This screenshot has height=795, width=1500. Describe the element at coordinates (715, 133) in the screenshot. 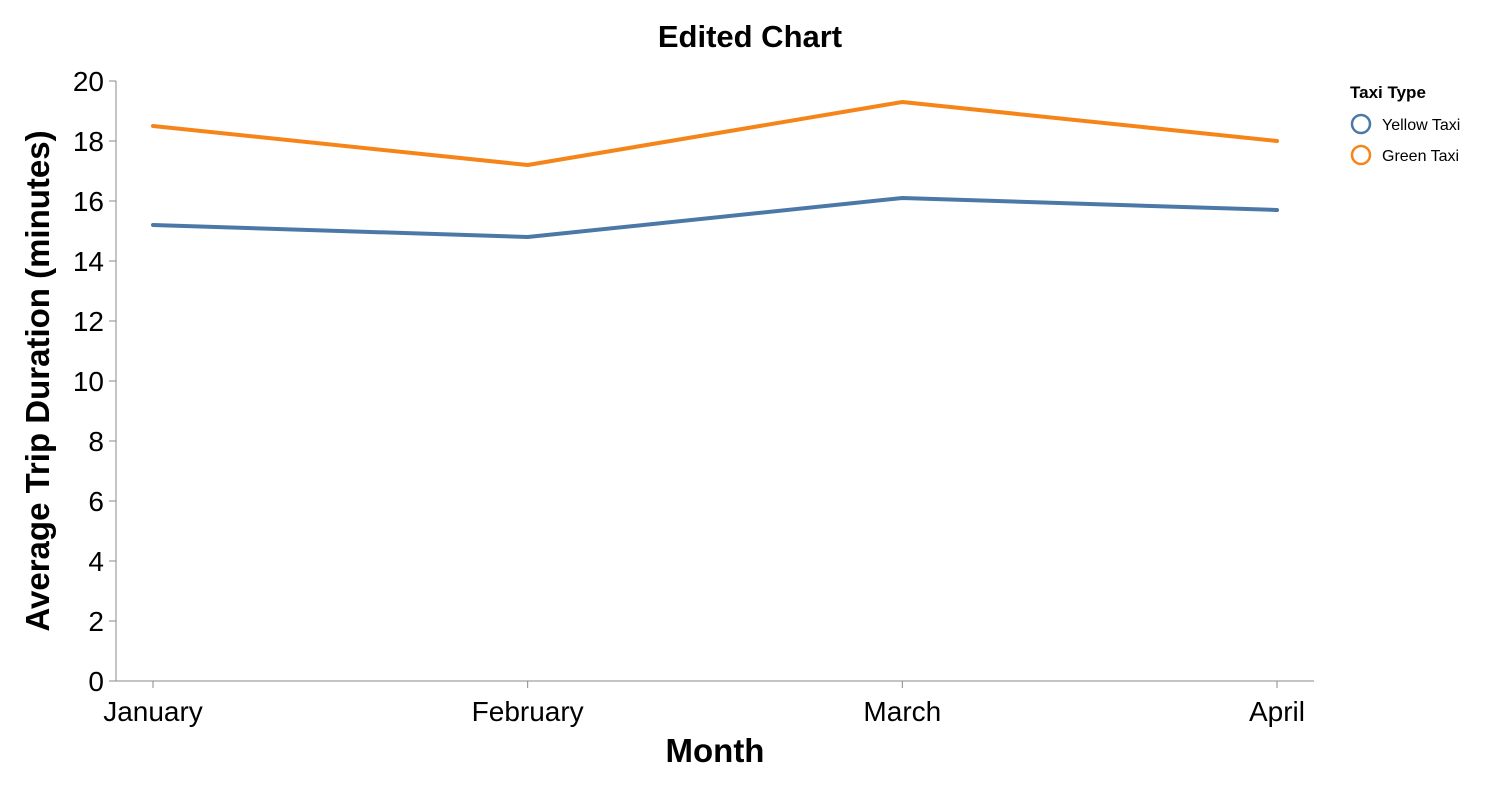

I see `series-line-green-taxi` at that location.